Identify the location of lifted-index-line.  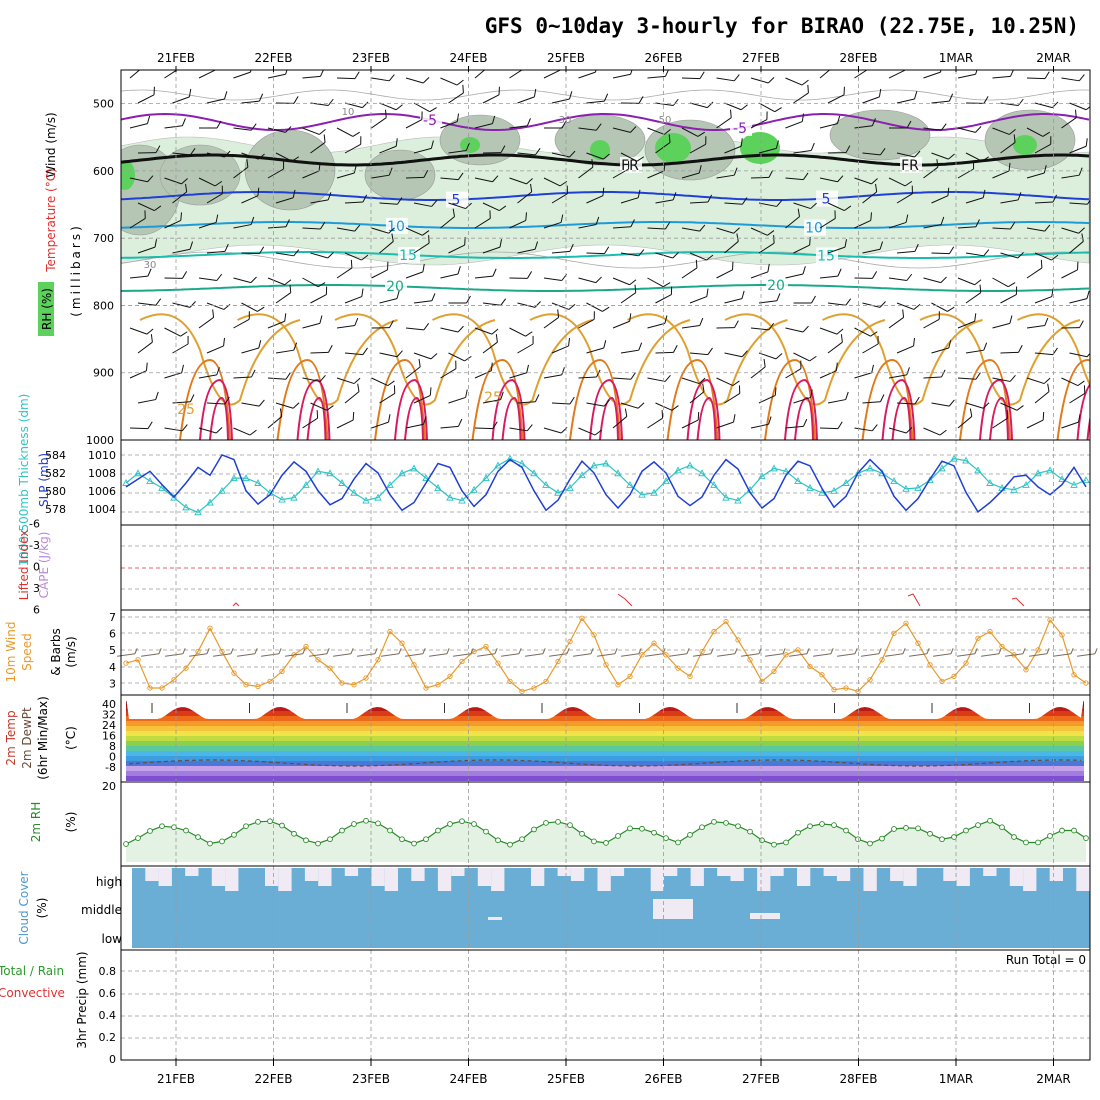
(236, 604).